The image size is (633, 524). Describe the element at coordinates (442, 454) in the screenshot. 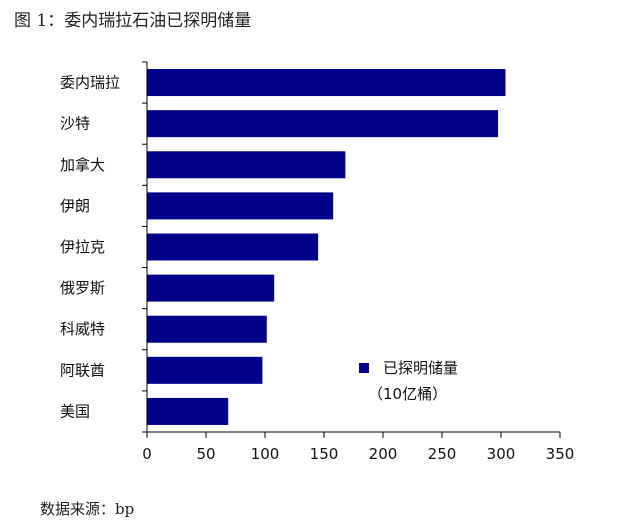

I see `x-tick-label: 250` at that location.